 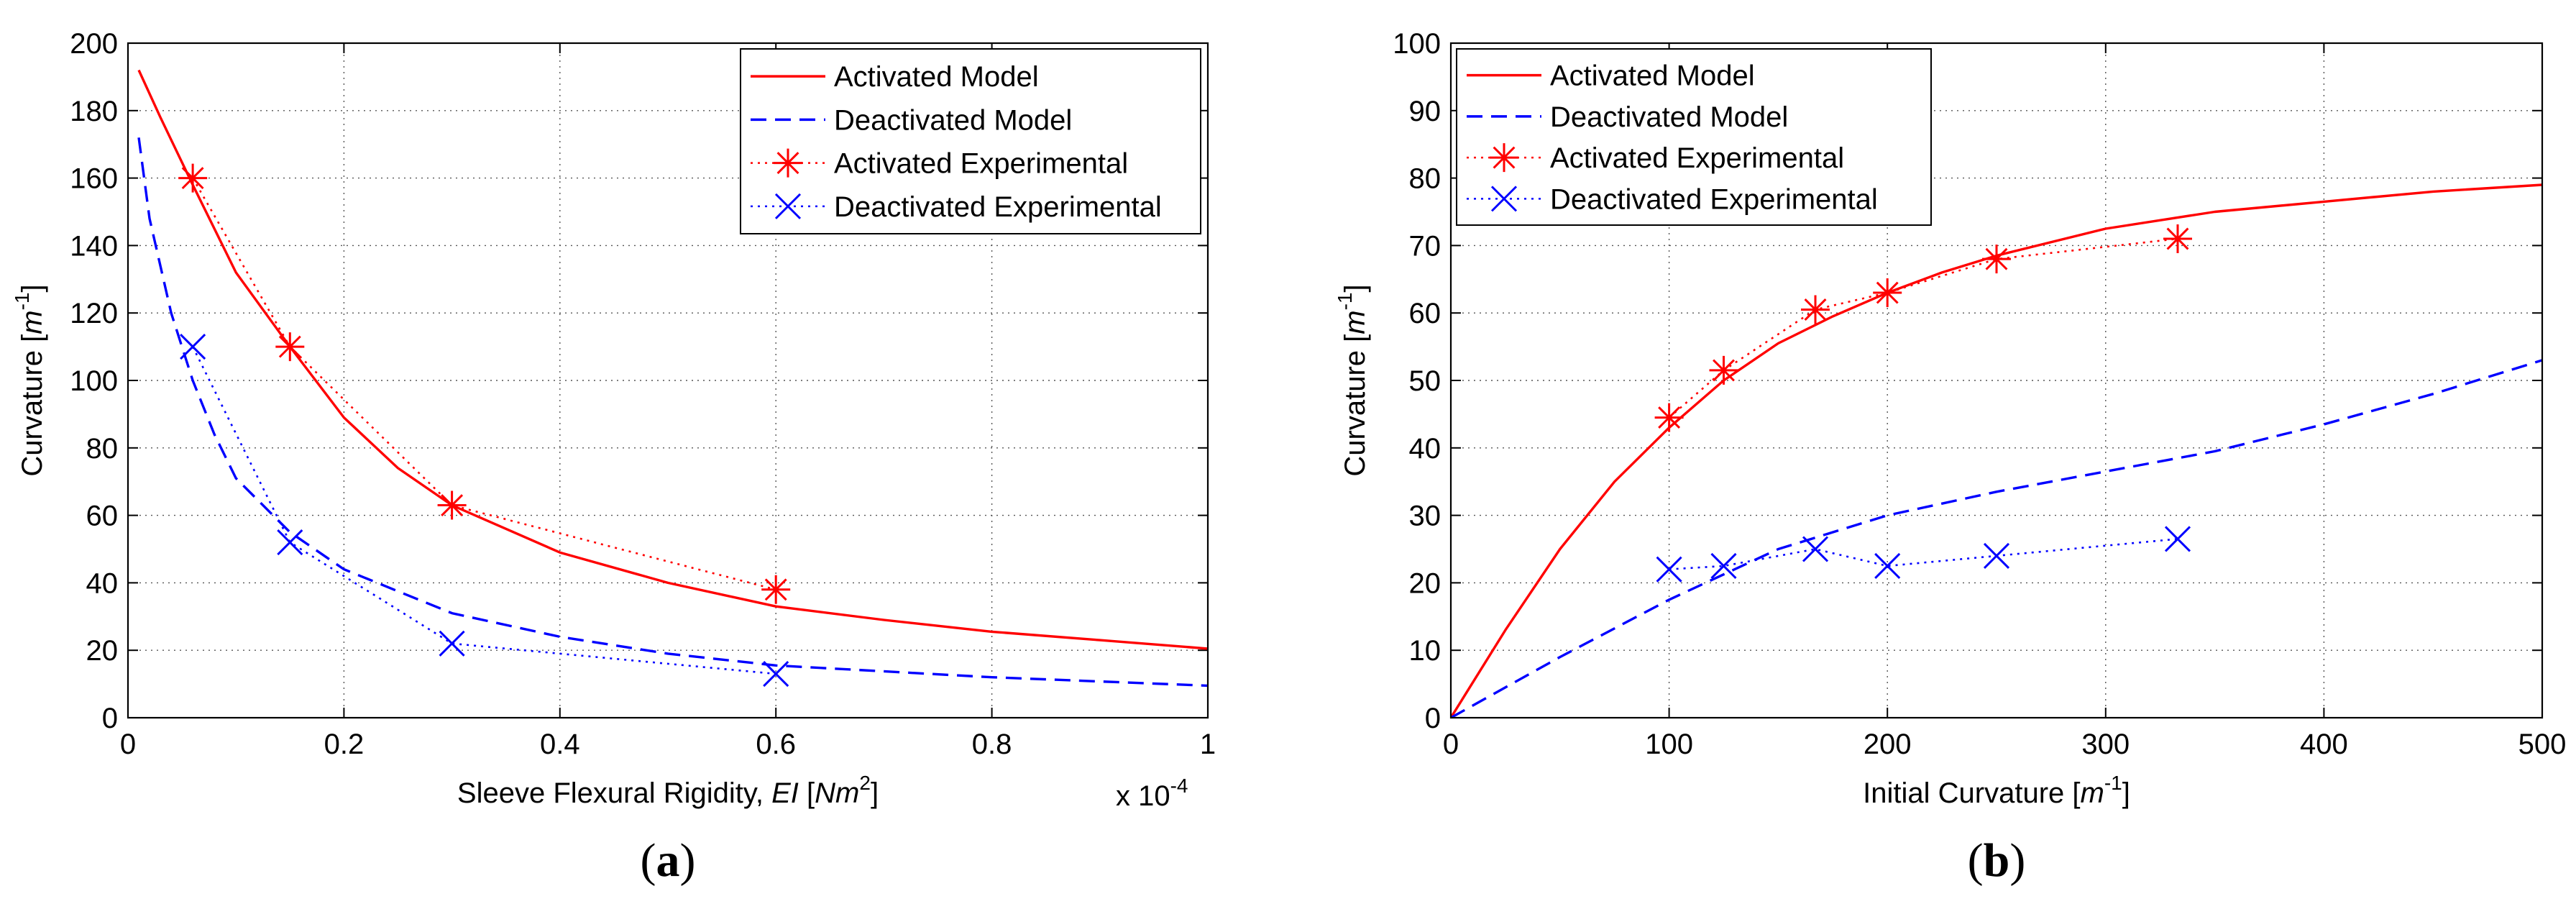 What do you see at coordinates (94, 111) in the screenshot?
I see `y-tick-label: 180` at bounding box center [94, 111].